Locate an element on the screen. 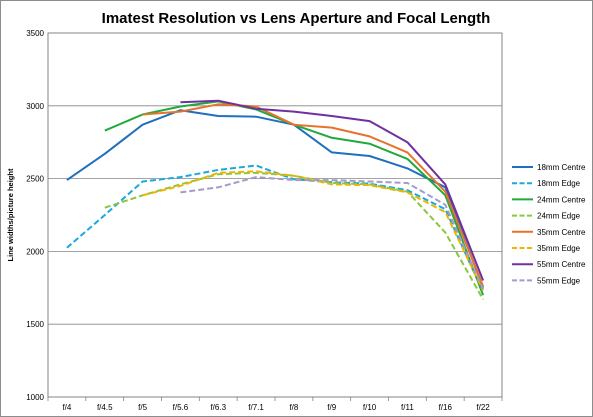 This screenshot has width=593, height=417. x-tick-label: f/7.1 is located at coordinates (256, 407).